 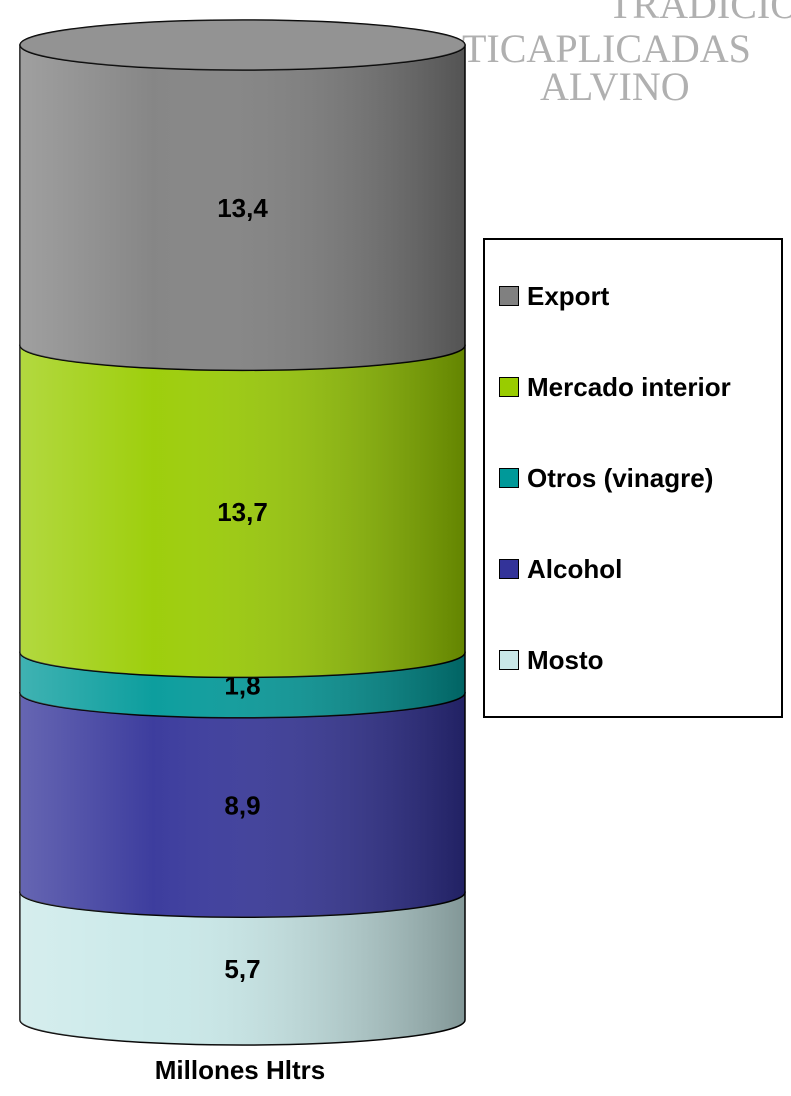 I want to click on logo-text: ALVINO, so click(x=615, y=86).